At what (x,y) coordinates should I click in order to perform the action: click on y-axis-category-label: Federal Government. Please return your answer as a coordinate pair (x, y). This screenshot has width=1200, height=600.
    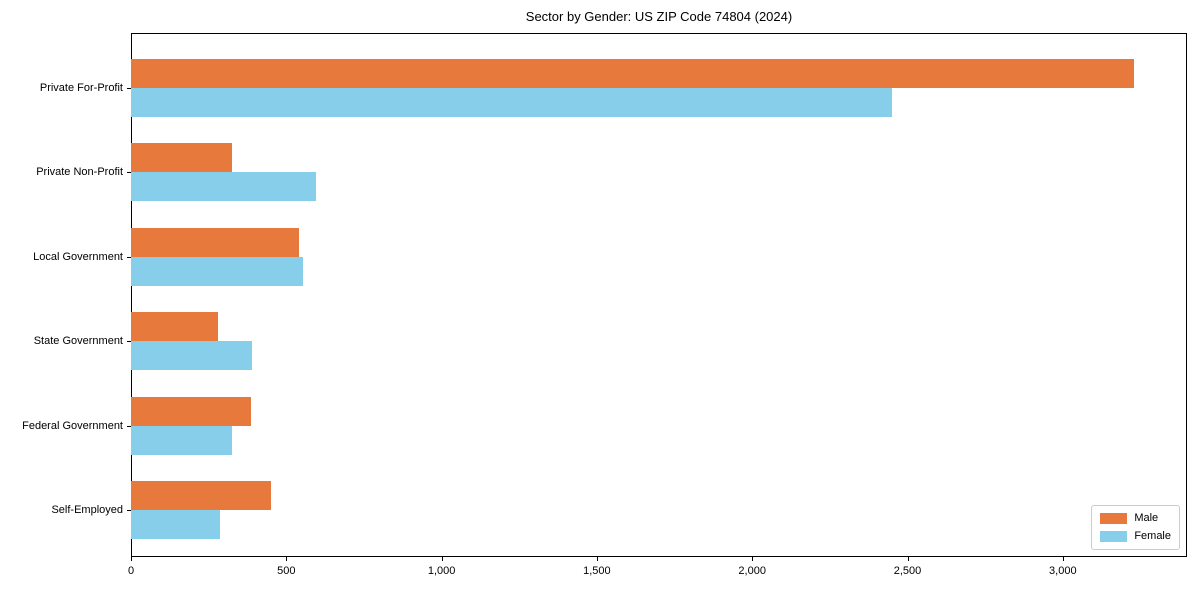
    Looking at the image, I should click on (72, 425).